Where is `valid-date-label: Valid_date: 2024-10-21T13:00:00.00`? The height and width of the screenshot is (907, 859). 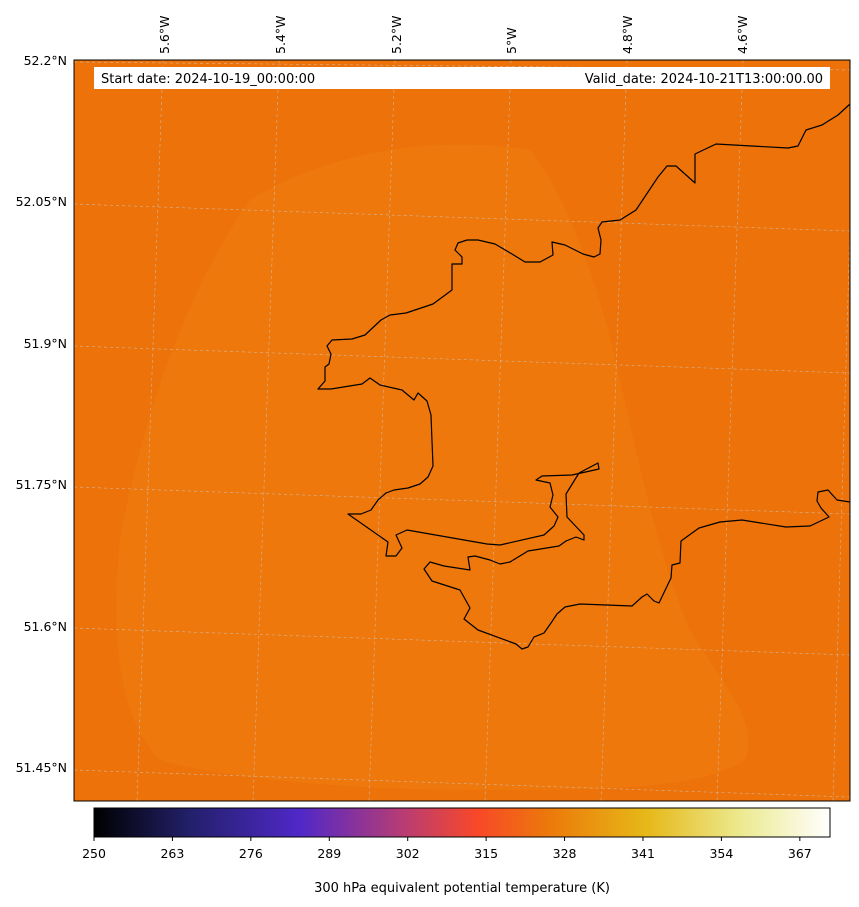
valid-date-label: Valid_date: 2024-10-21T13:00:00.00 is located at coordinates (704, 79).